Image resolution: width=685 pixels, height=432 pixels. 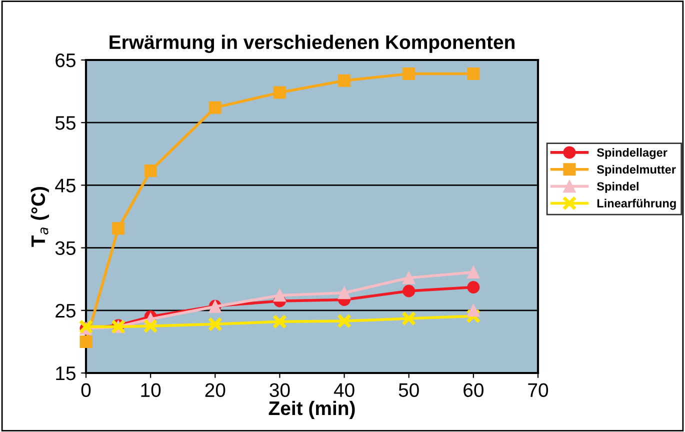 I want to click on x-tick-label: 70, so click(x=538, y=390).